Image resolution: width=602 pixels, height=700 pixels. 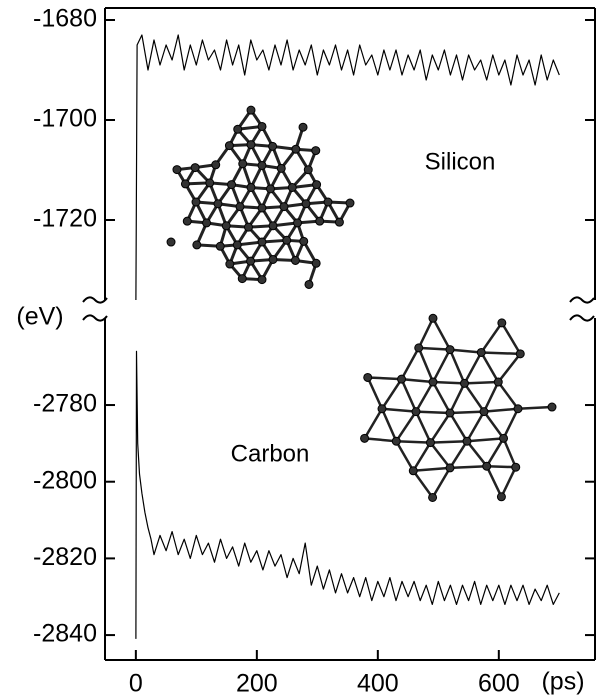 I want to click on x-axis-label: (ps), so click(x=562, y=682).